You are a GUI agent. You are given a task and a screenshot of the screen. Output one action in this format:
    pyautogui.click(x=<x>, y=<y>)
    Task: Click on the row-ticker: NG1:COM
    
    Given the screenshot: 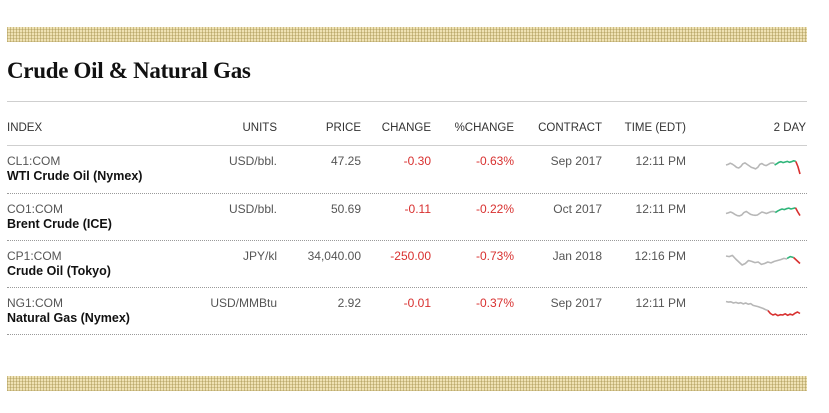 What is the action you would take?
    pyautogui.click(x=35, y=303)
    